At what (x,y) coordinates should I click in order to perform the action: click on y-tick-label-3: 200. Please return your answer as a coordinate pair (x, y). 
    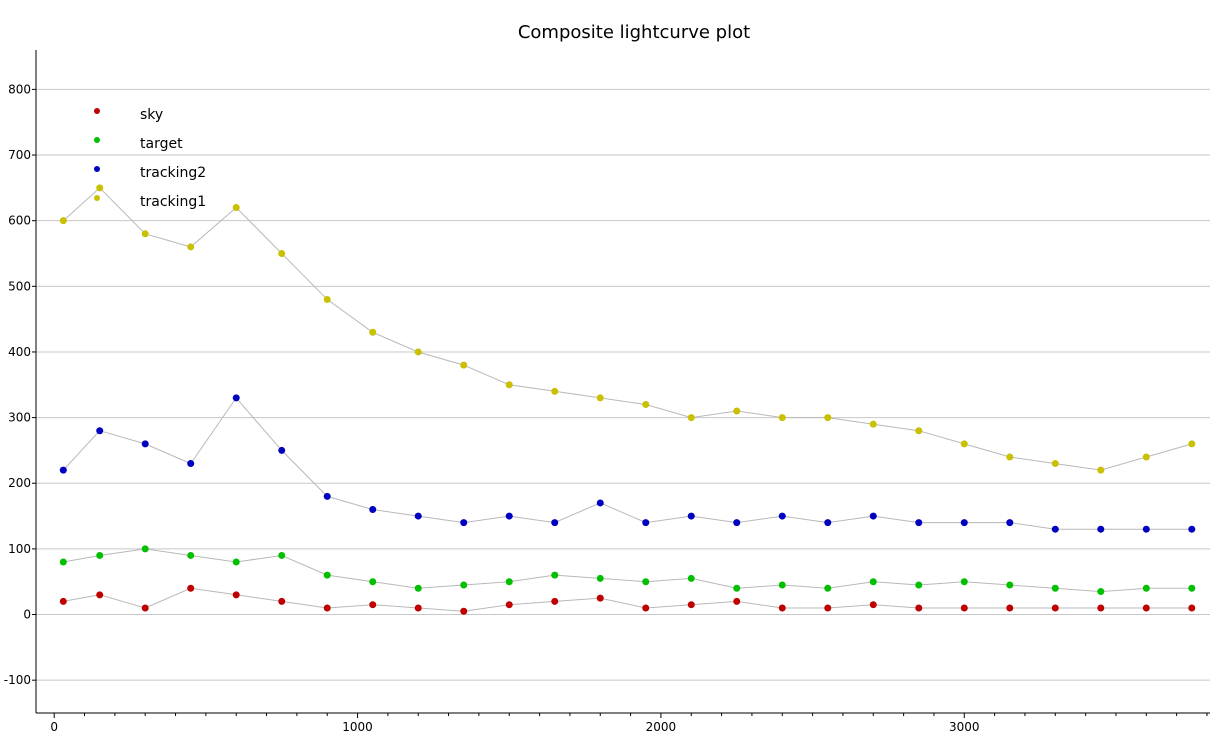
    Looking at the image, I should click on (19, 483).